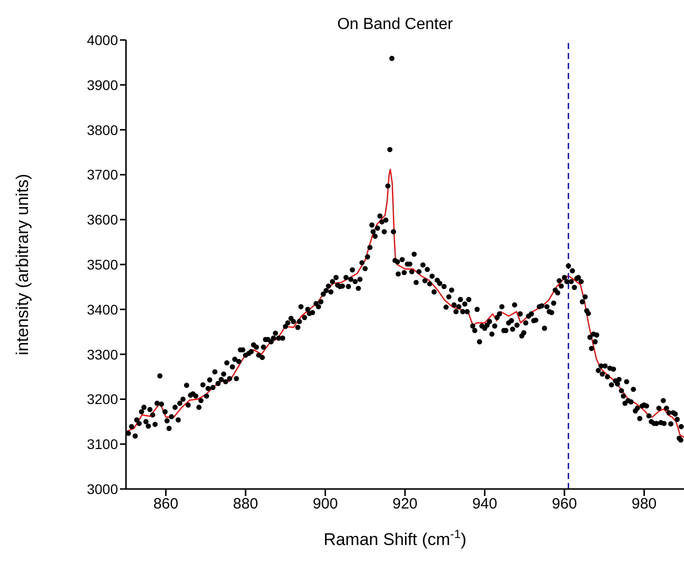 The height and width of the screenshot is (561, 684). Describe the element at coordinates (395, 538) in the screenshot. I see `x-axis-title: Raman Shift (cm$^{-1}$)` at that location.